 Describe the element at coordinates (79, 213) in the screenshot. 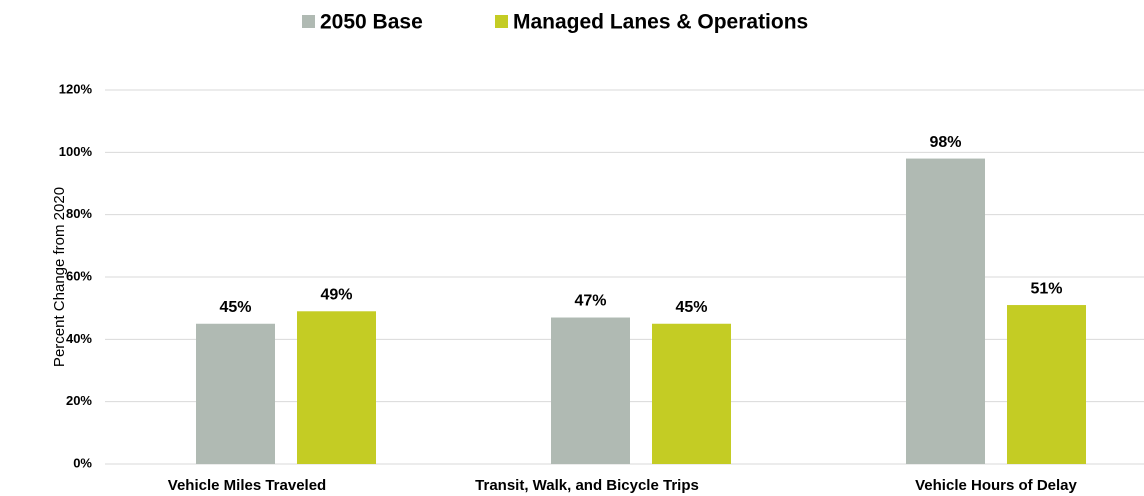

I see `y-tick-label: 80%` at that location.